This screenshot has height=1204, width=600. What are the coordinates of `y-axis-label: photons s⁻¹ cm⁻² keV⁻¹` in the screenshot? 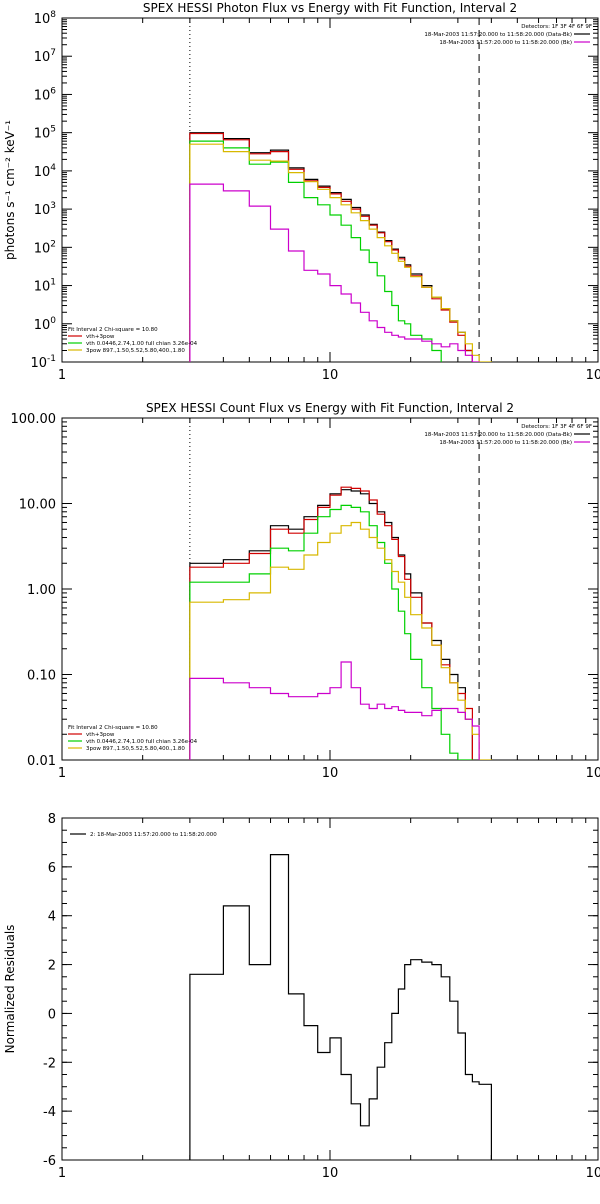 It's located at (10, 190).